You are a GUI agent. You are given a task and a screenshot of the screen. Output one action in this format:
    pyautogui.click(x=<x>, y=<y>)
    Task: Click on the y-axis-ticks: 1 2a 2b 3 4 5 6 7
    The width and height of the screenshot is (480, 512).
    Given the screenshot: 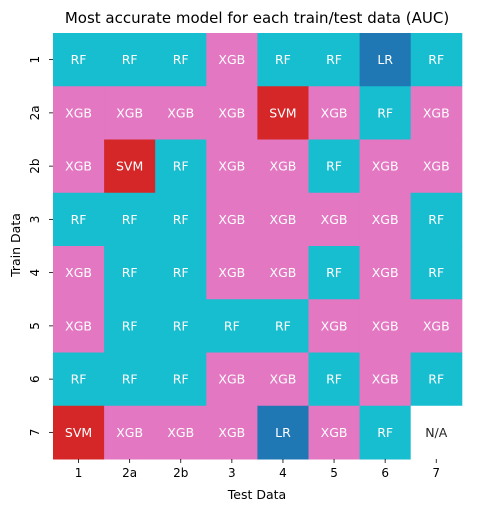 What is the action you would take?
    pyautogui.click(x=40, y=246)
    